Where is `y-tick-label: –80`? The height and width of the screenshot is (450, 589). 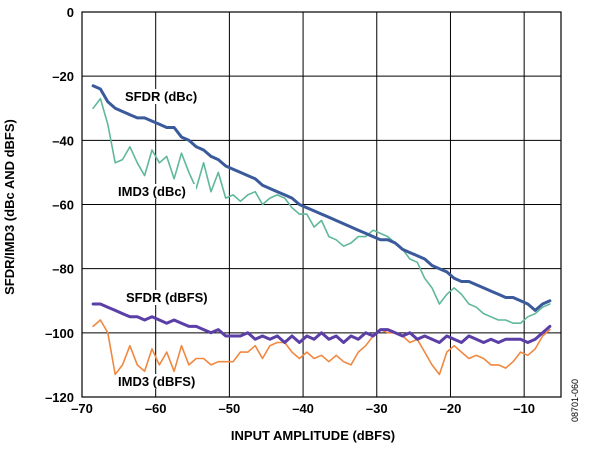 y-tick-label: –80 is located at coordinates (63, 269).